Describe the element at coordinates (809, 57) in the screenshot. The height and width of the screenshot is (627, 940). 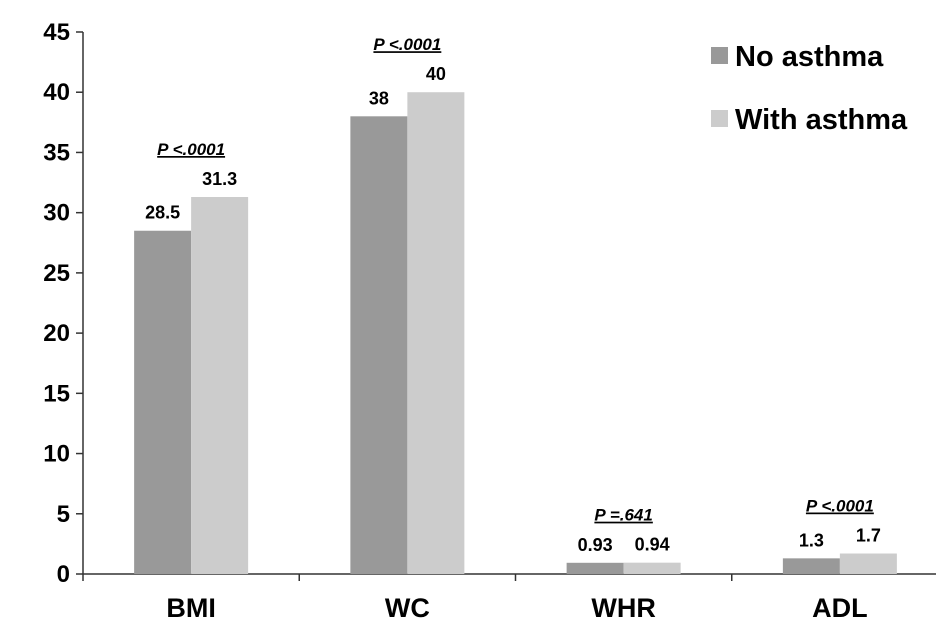
I see `legend-label: No asthma` at that location.